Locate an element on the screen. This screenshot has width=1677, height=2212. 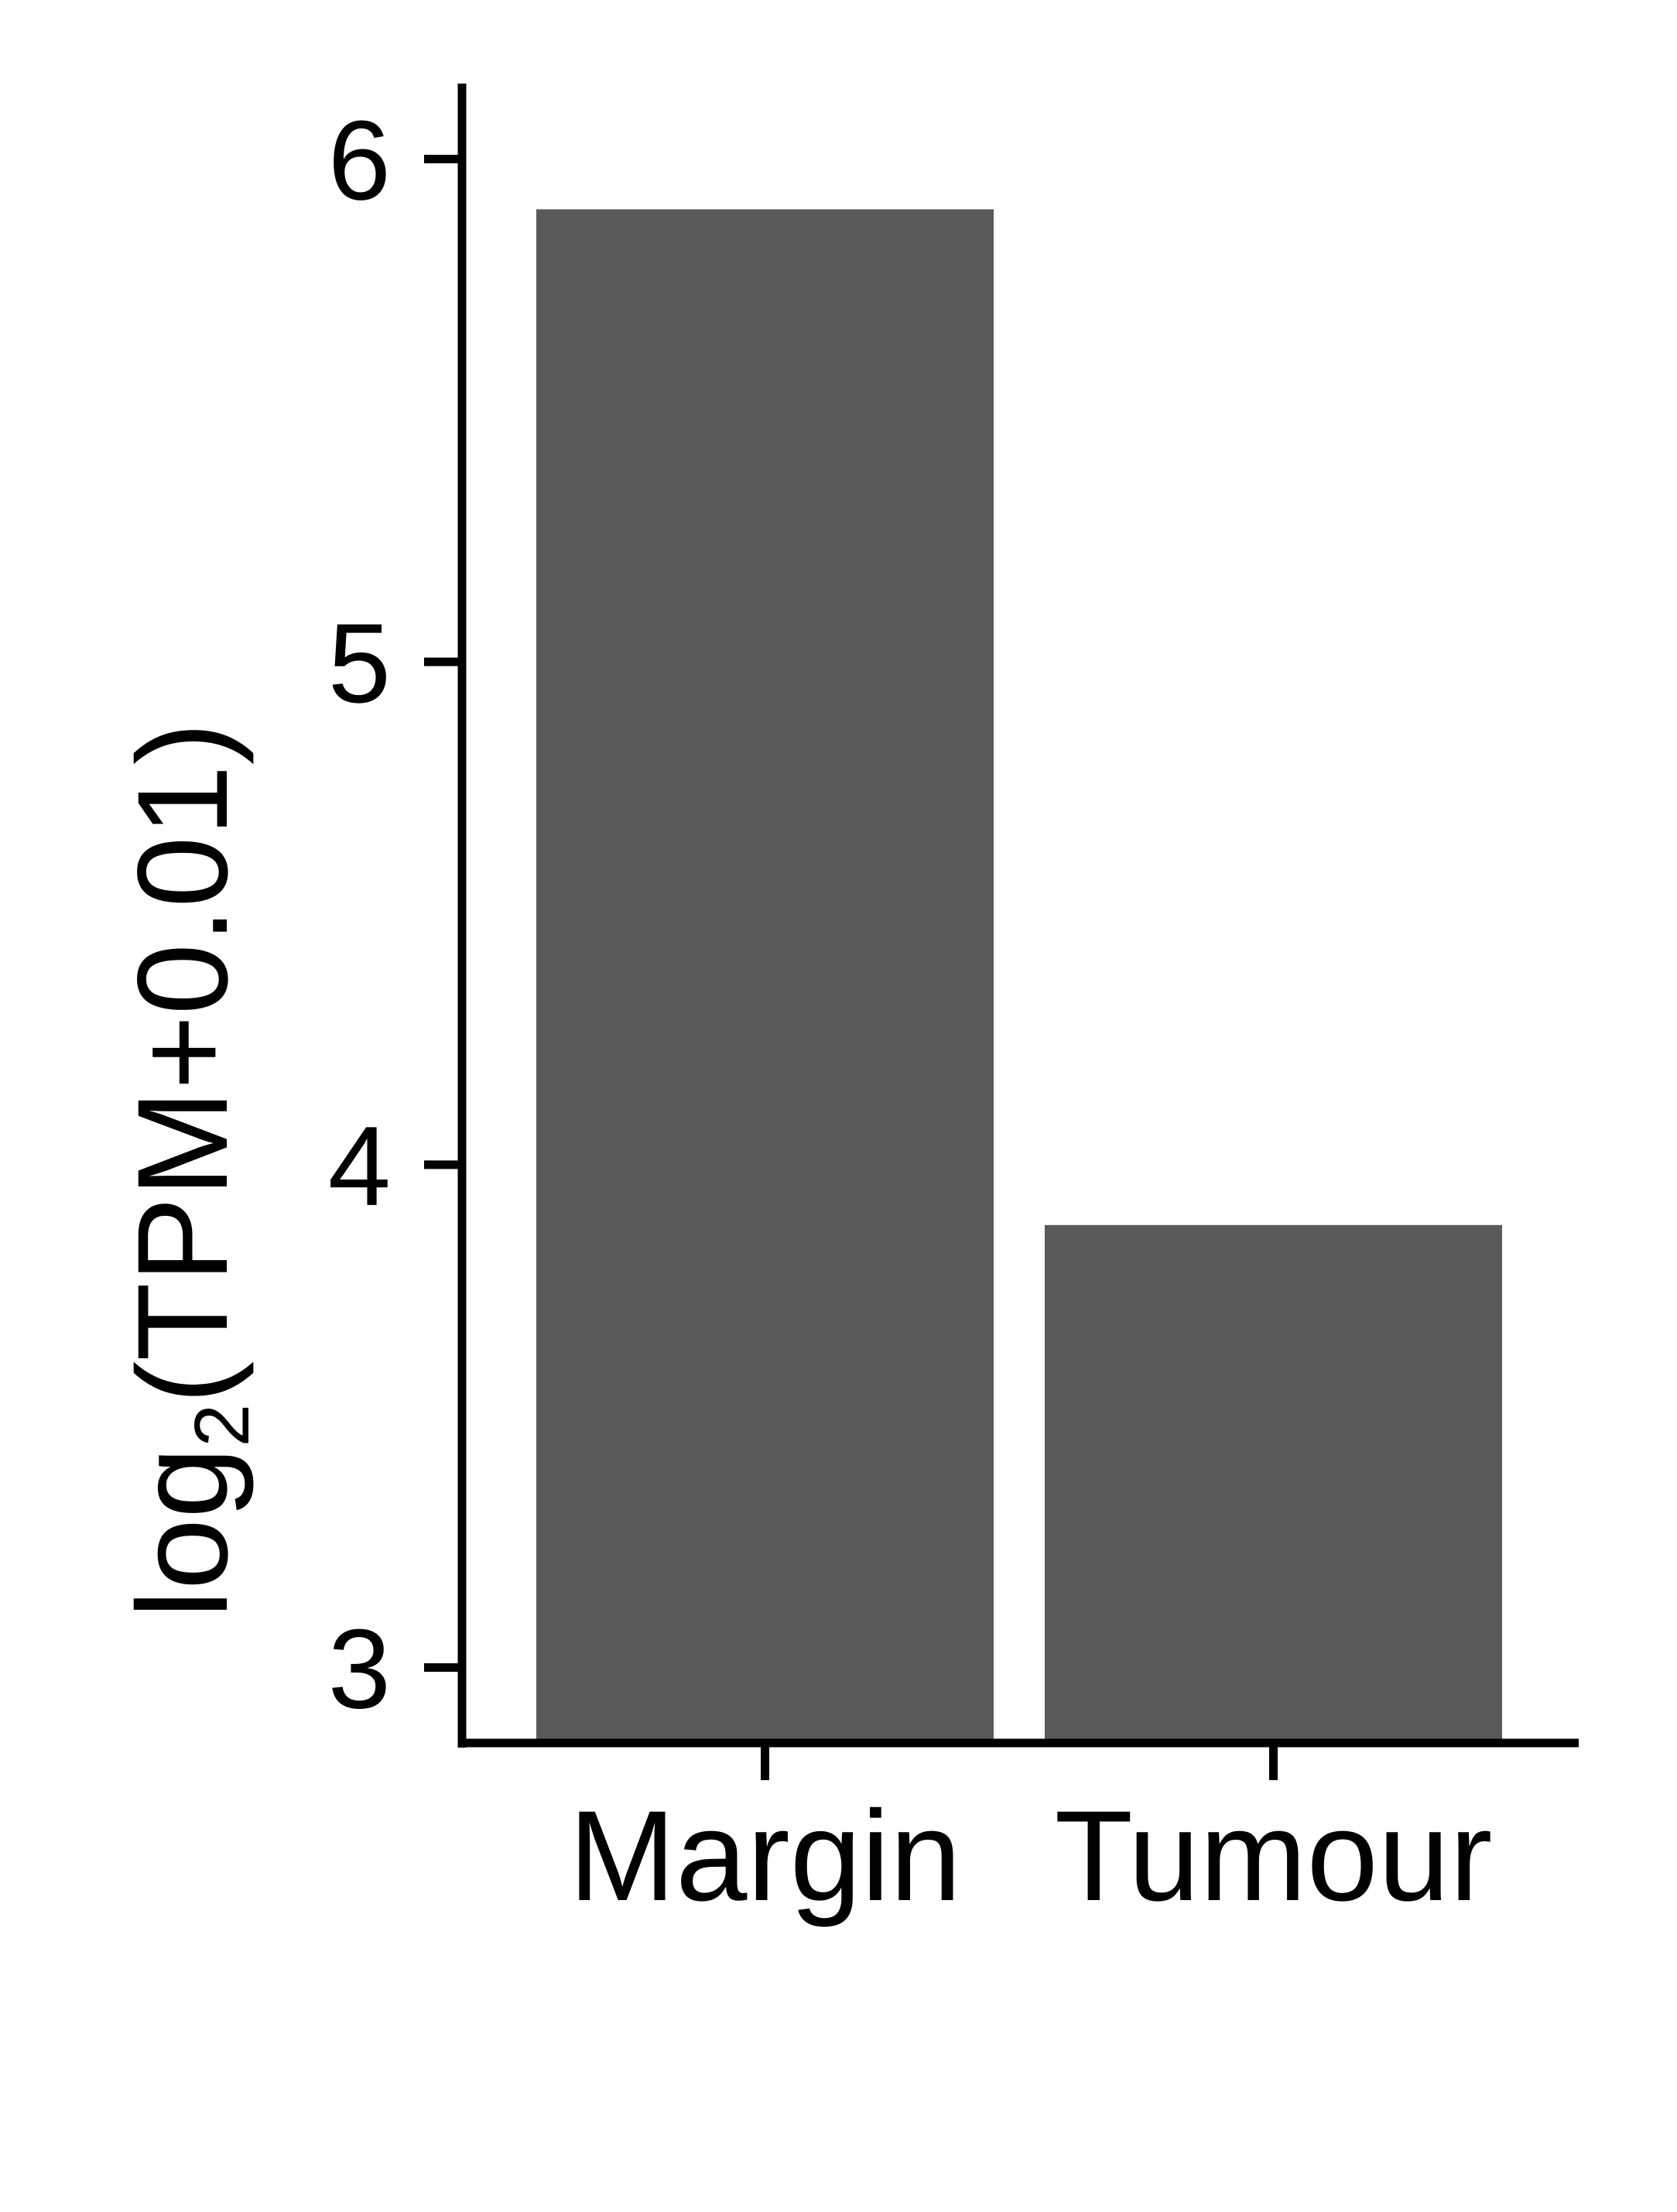
bar-tumour is located at coordinates (1273, 1483).